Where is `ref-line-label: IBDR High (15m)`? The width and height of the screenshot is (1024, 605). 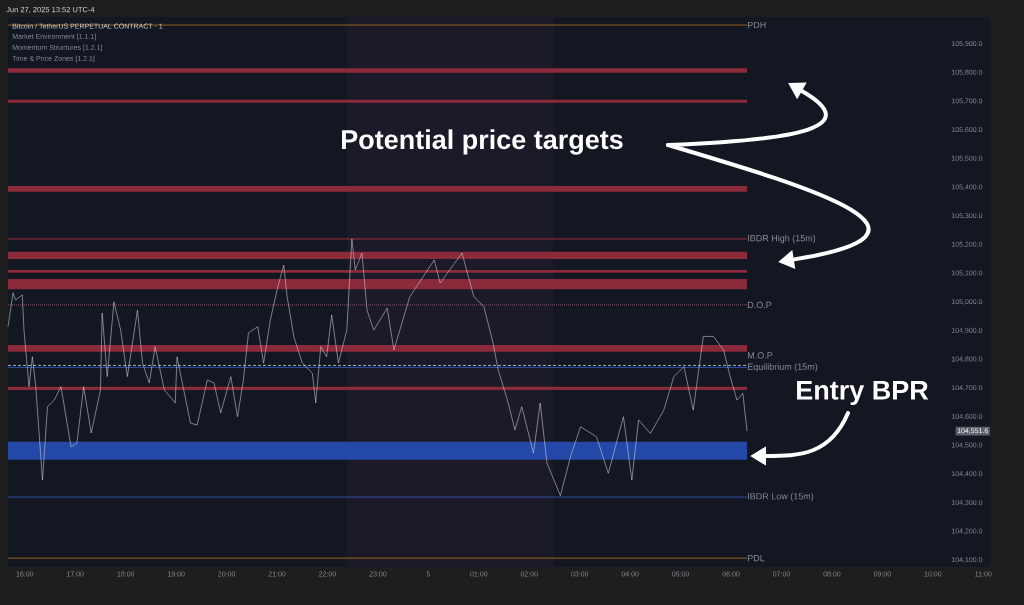
ref-line-label: IBDR High (15m) is located at coordinates (782, 239).